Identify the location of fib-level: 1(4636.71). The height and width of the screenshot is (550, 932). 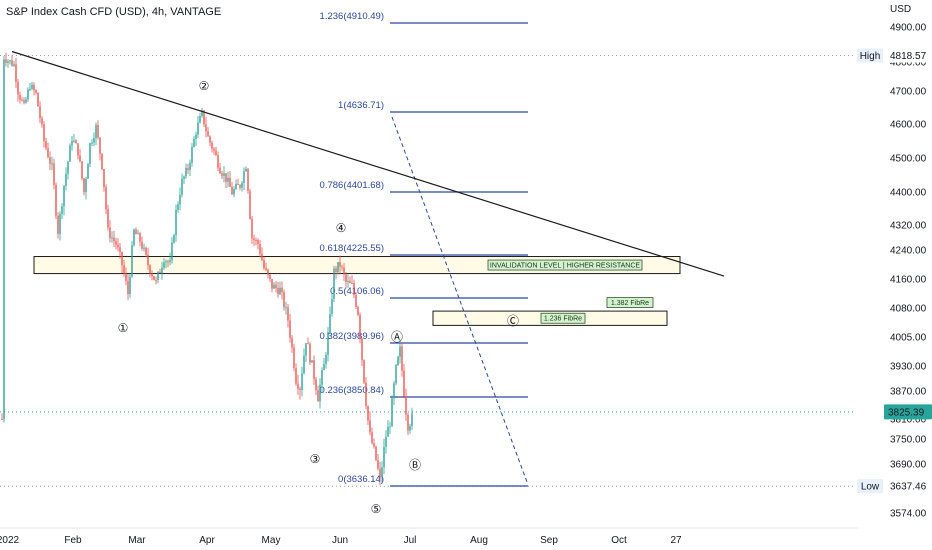
(433, 106).